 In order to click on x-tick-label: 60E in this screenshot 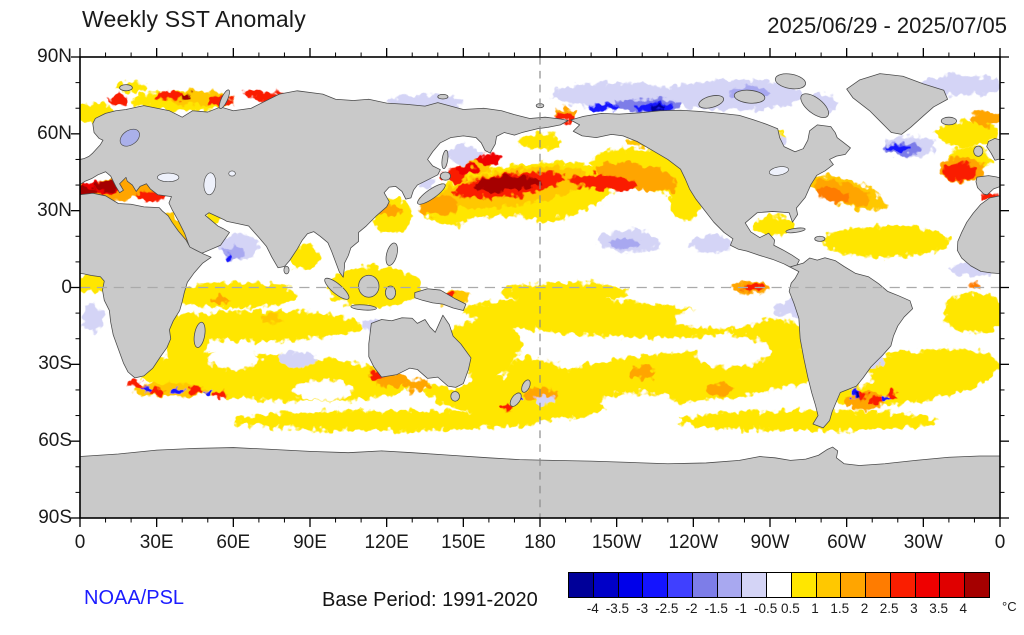, I will do `click(233, 542)`.